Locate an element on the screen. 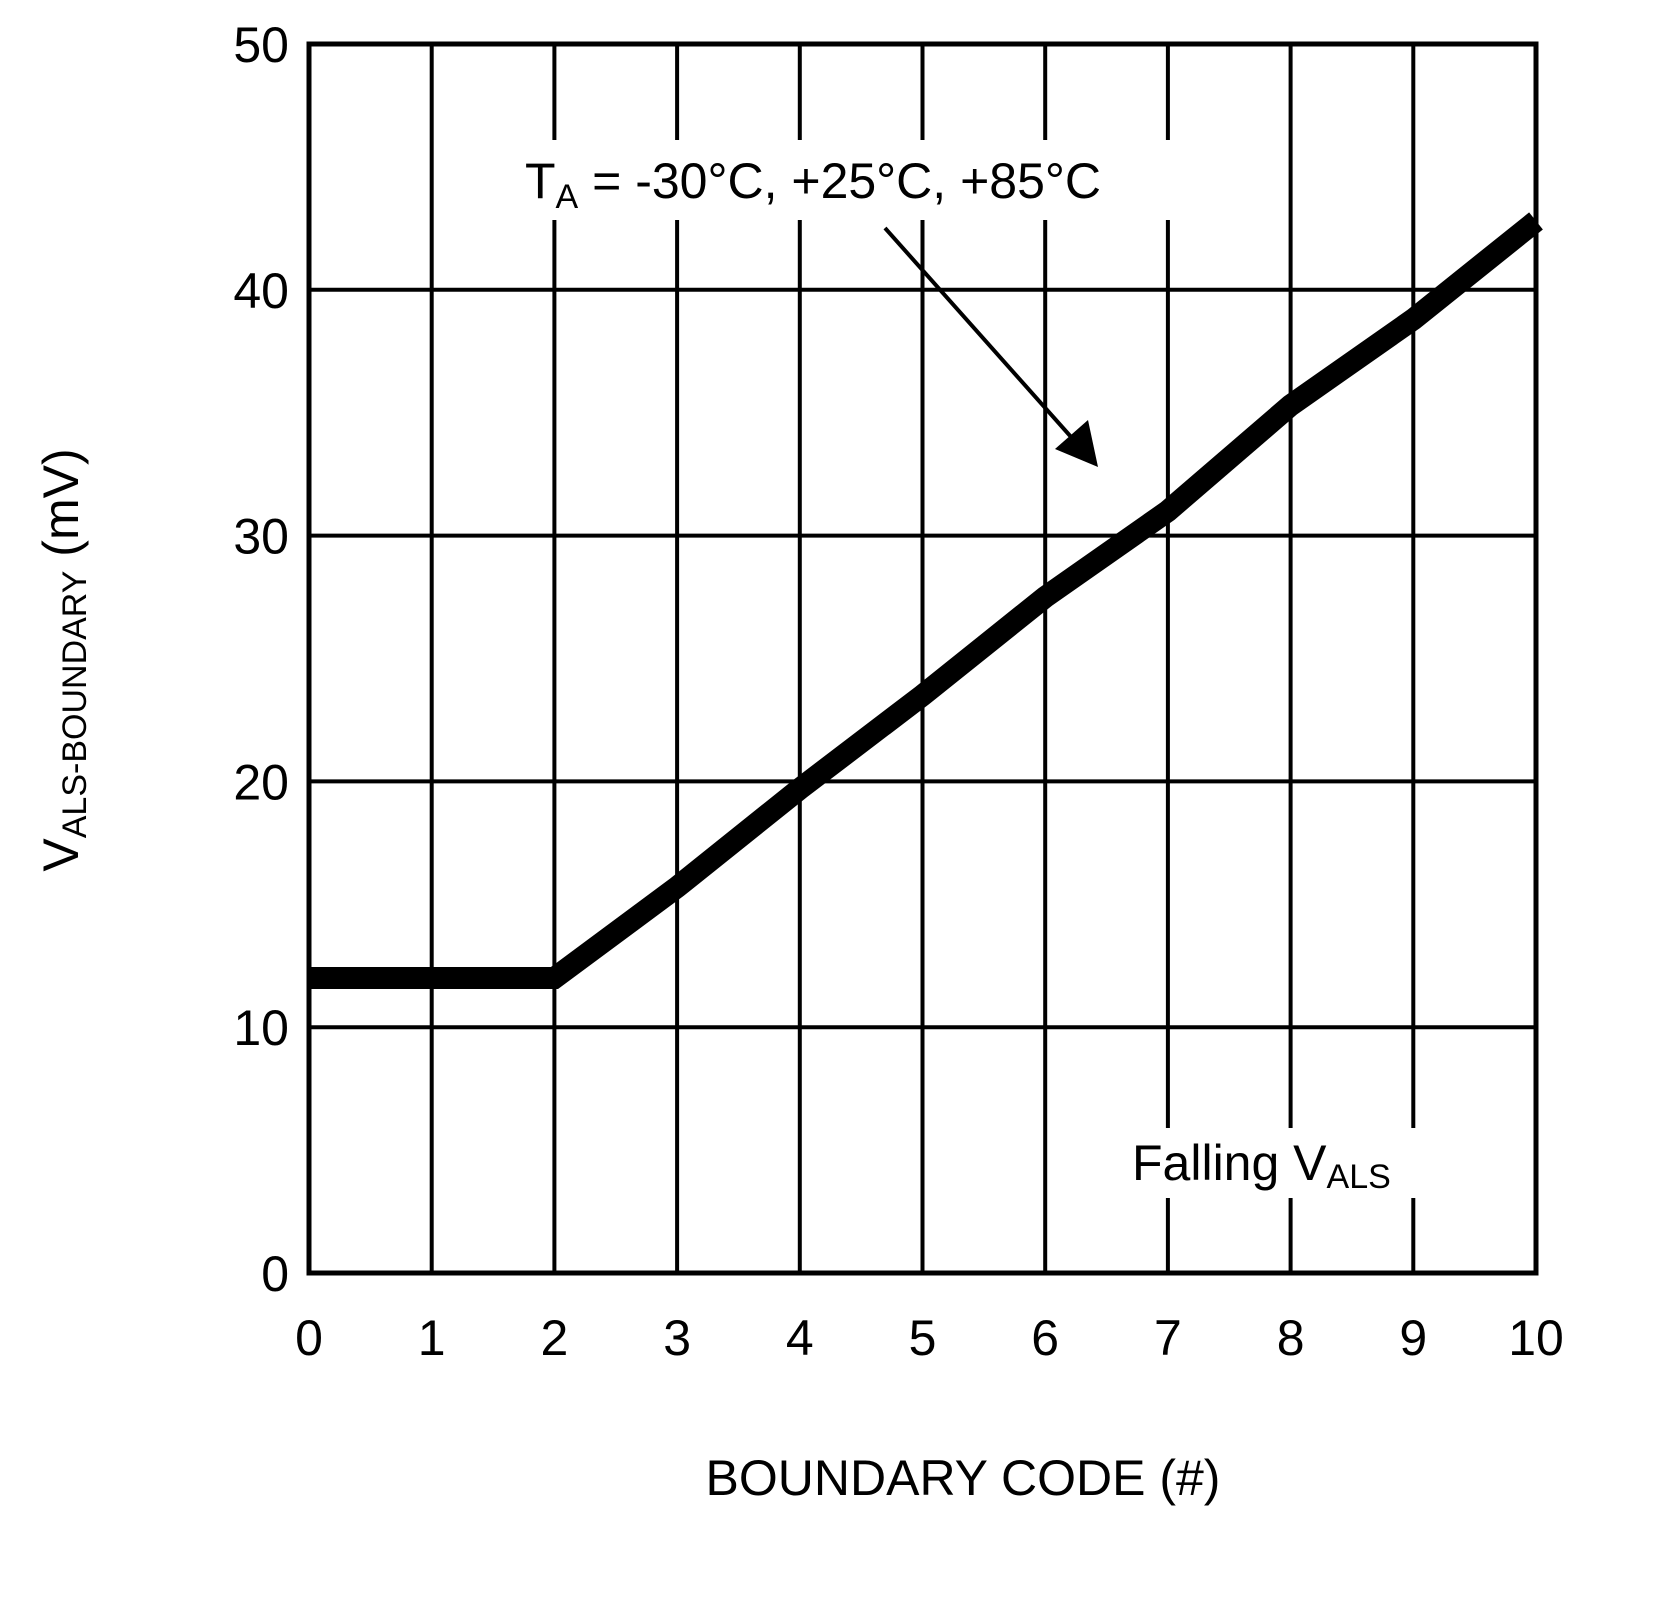 The width and height of the screenshot is (1658, 1600). falling-vals-annotation: Falling VALS is located at coordinates (1261, 1165).